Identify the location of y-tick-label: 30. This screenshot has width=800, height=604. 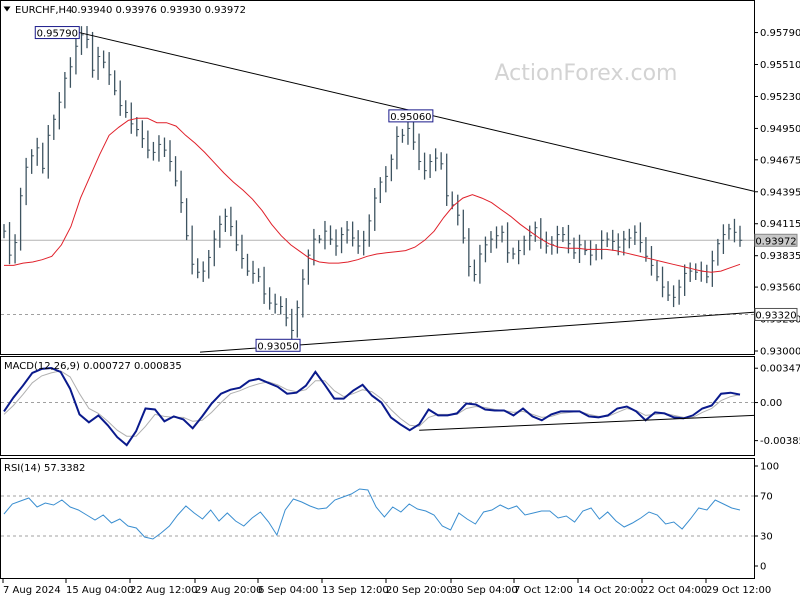
(766, 537).